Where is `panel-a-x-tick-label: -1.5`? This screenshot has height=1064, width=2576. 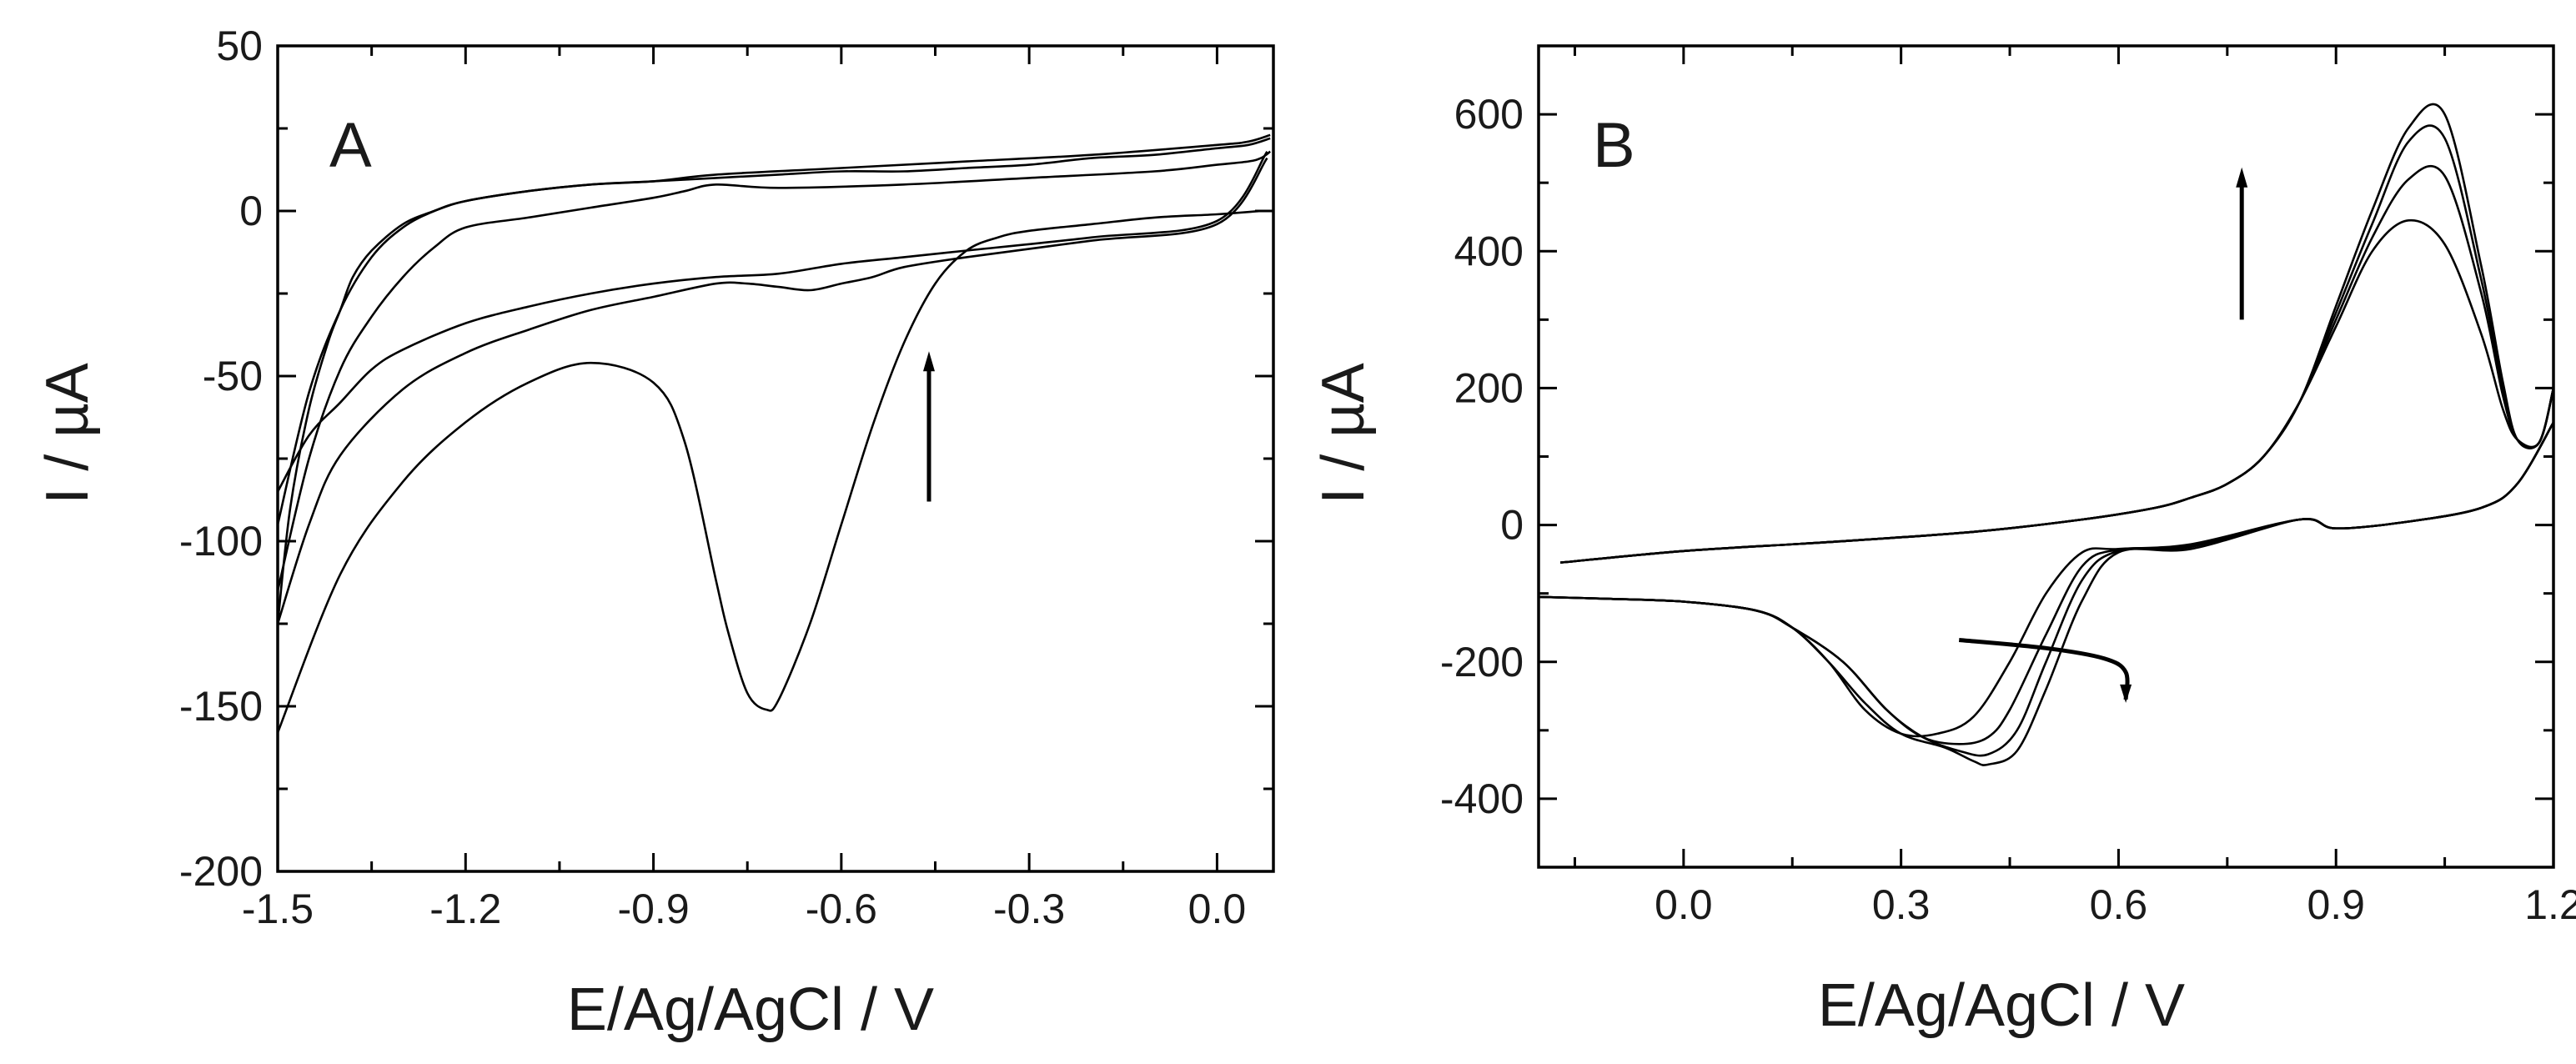
panel-a-x-tick-label: -1.5 is located at coordinates (278, 909).